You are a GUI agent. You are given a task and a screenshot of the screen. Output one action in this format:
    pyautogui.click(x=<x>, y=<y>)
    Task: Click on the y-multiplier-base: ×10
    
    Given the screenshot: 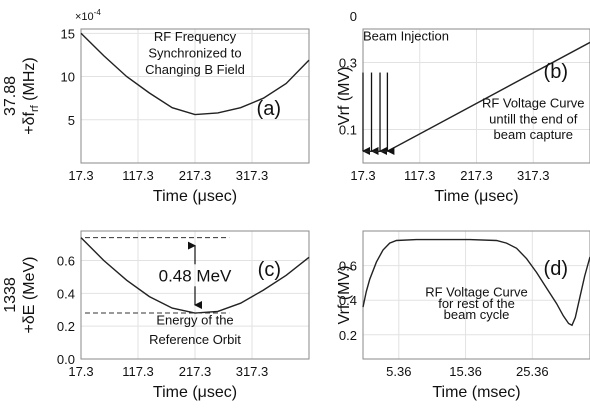 What is the action you would take?
    pyautogui.click(x=84, y=17)
    